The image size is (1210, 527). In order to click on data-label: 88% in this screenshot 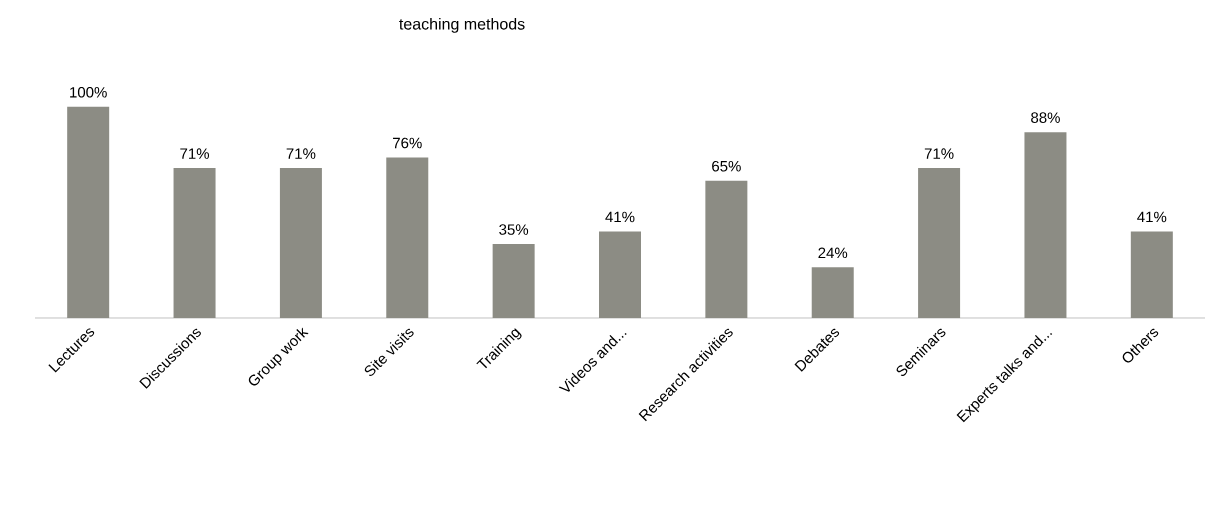, I will do `click(1045, 117)`.